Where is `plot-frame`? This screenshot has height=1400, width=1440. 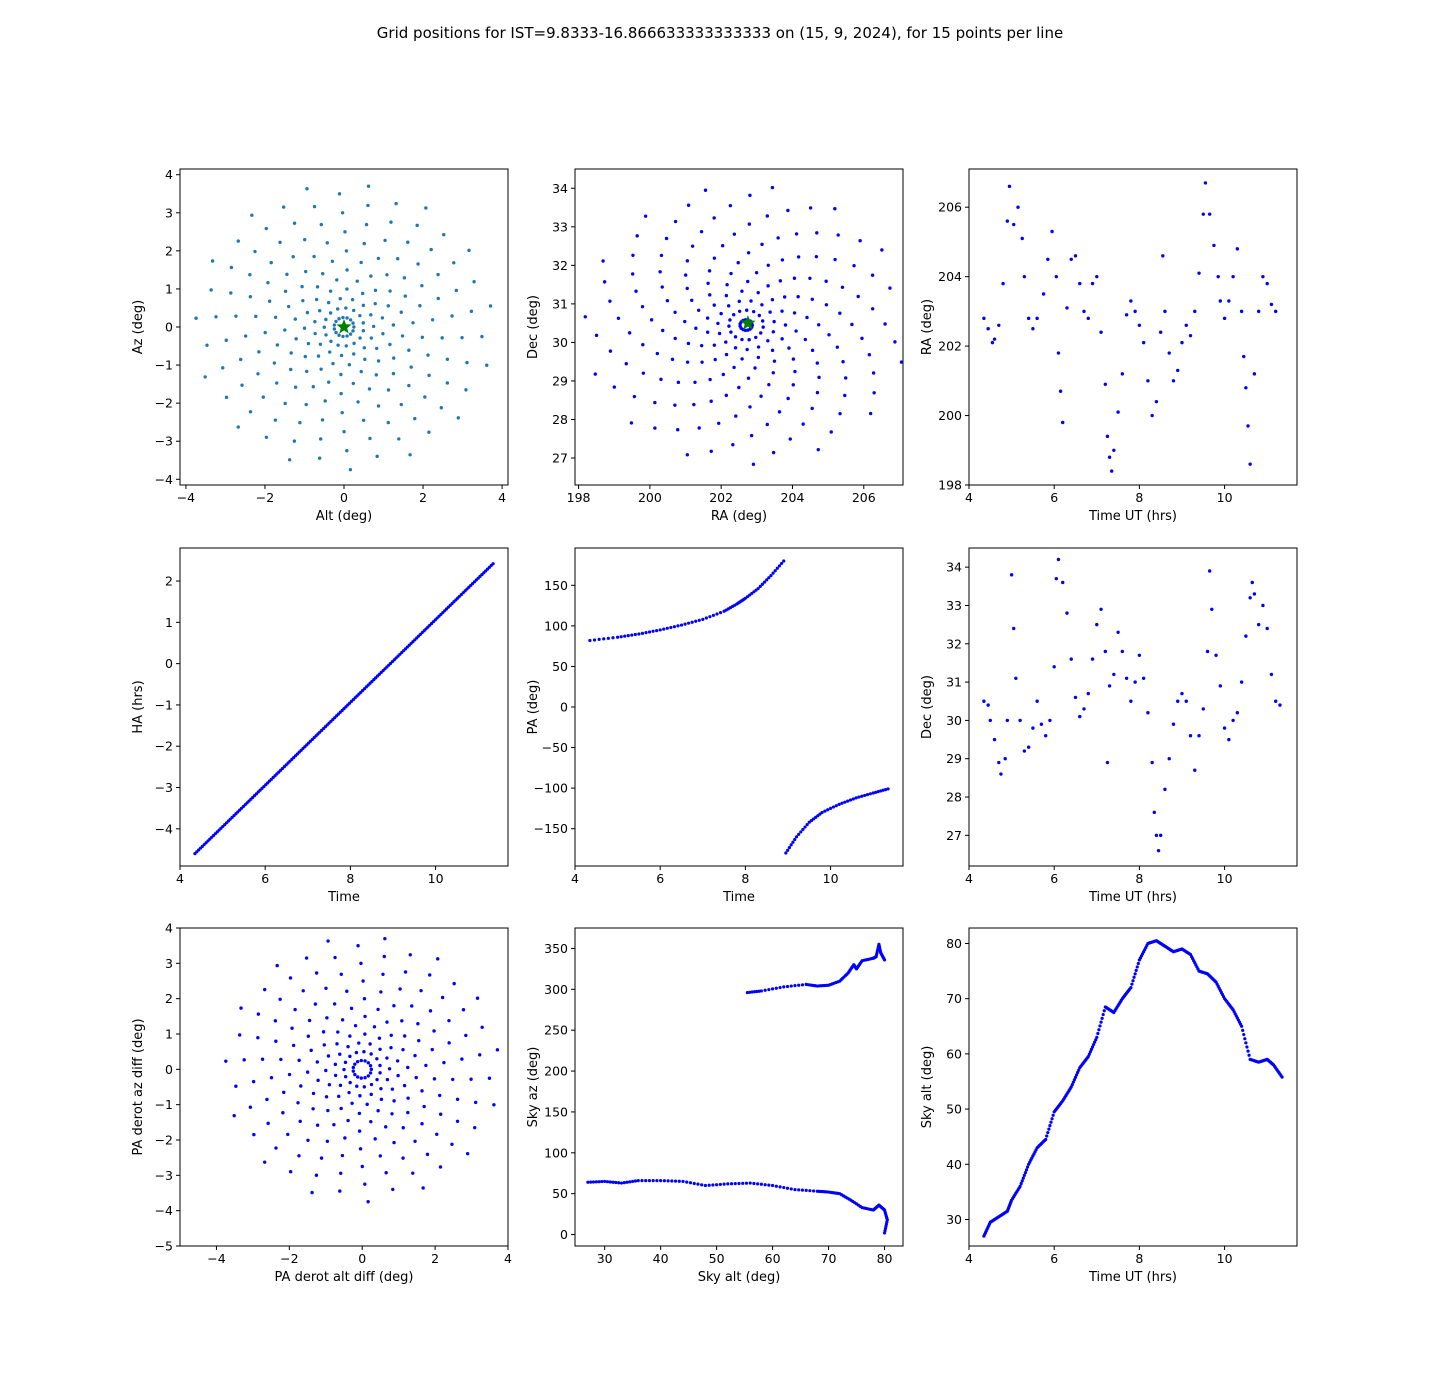 plot-frame is located at coordinates (1133, 327).